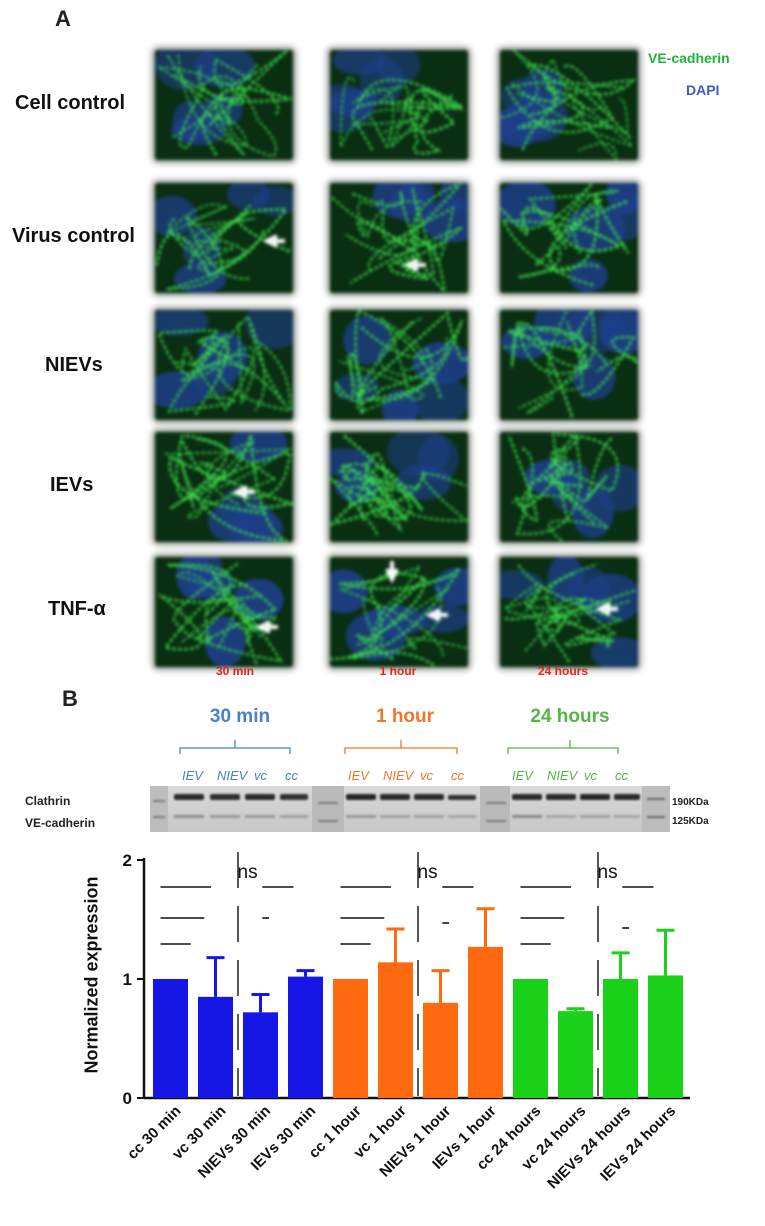 This screenshot has height=1226, width=765. Describe the element at coordinates (291, 775) in the screenshot. I see `lane-label-cc-1: cc` at that location.